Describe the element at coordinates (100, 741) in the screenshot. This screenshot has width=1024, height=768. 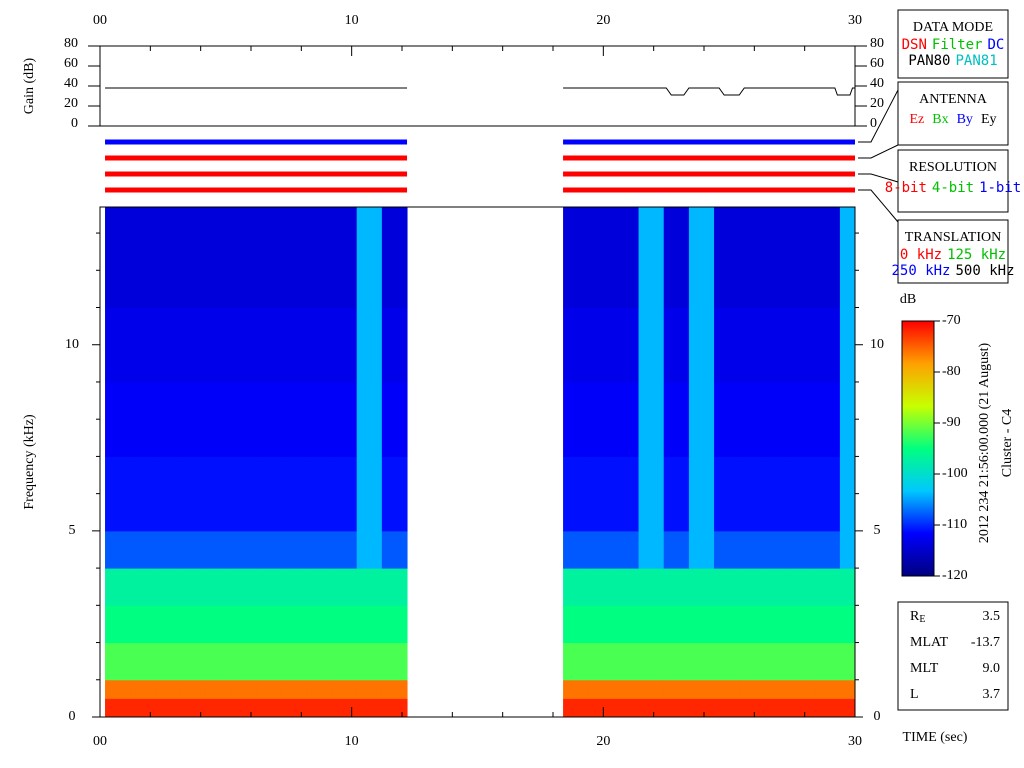
I see `x-tick-label: 00` at that location.